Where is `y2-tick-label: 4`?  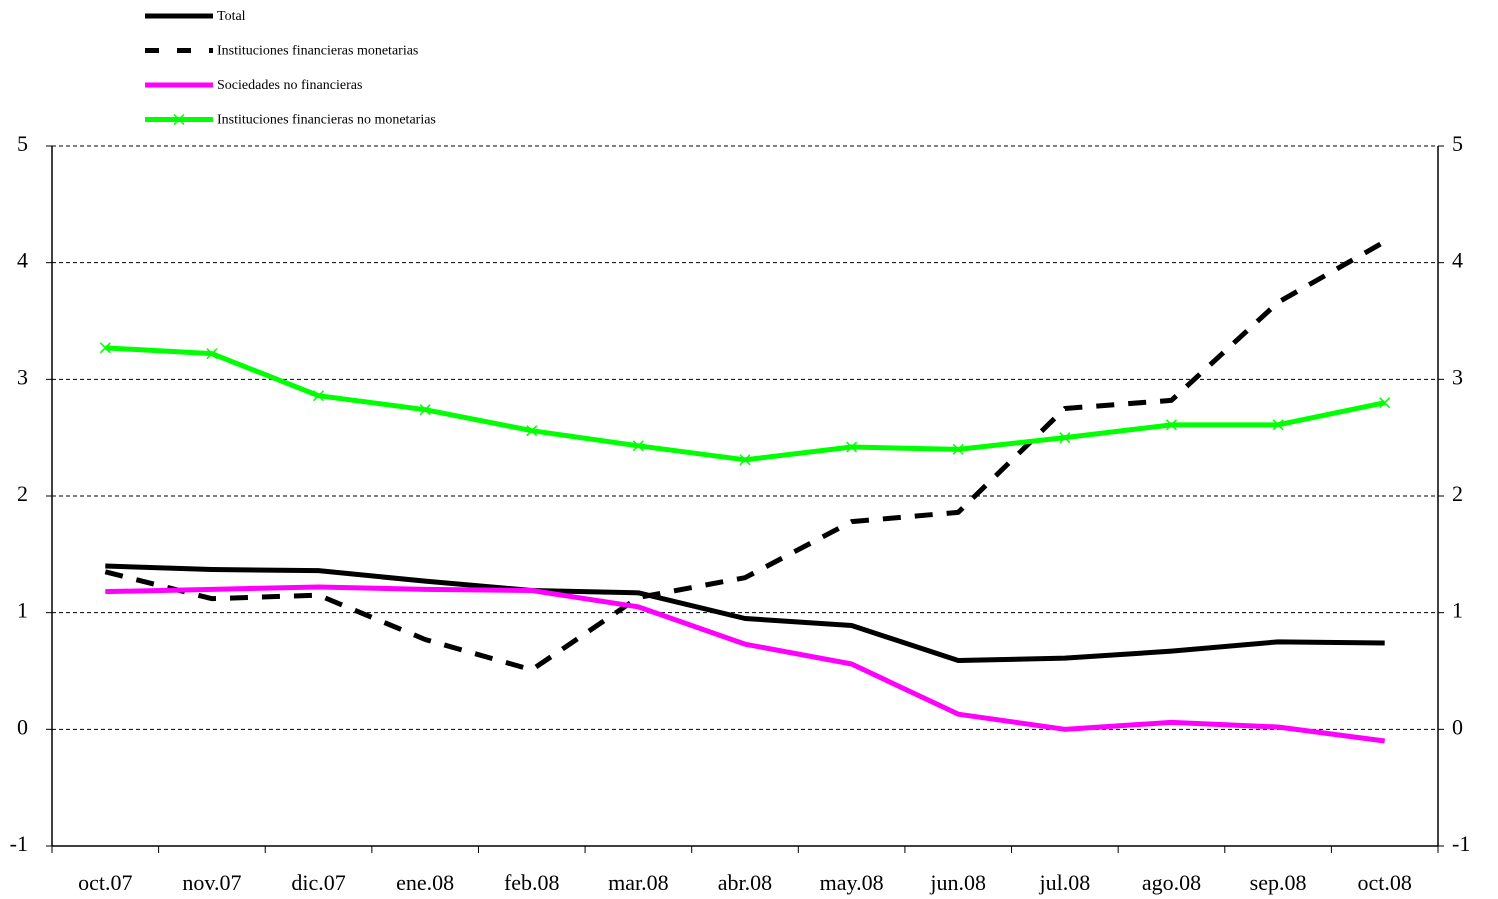 y2-tick-label: 4 is located at coordinates (1457, 260).